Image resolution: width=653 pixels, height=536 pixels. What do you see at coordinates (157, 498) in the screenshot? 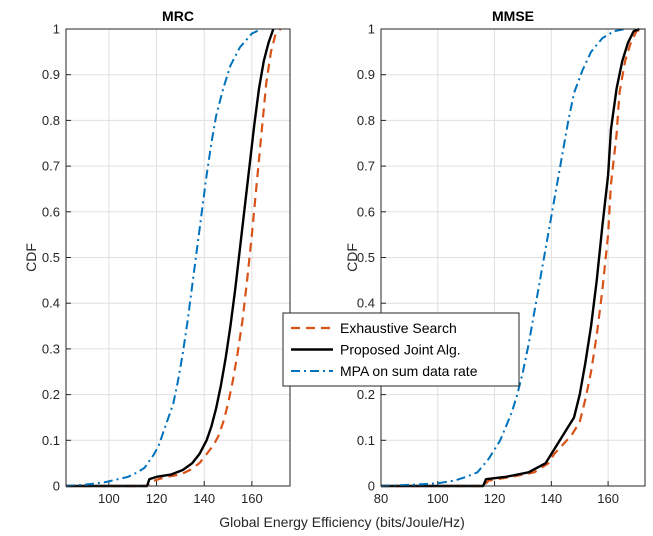
I see `chart-0-x-tick-label: 120` at bounding box center [157, 498].